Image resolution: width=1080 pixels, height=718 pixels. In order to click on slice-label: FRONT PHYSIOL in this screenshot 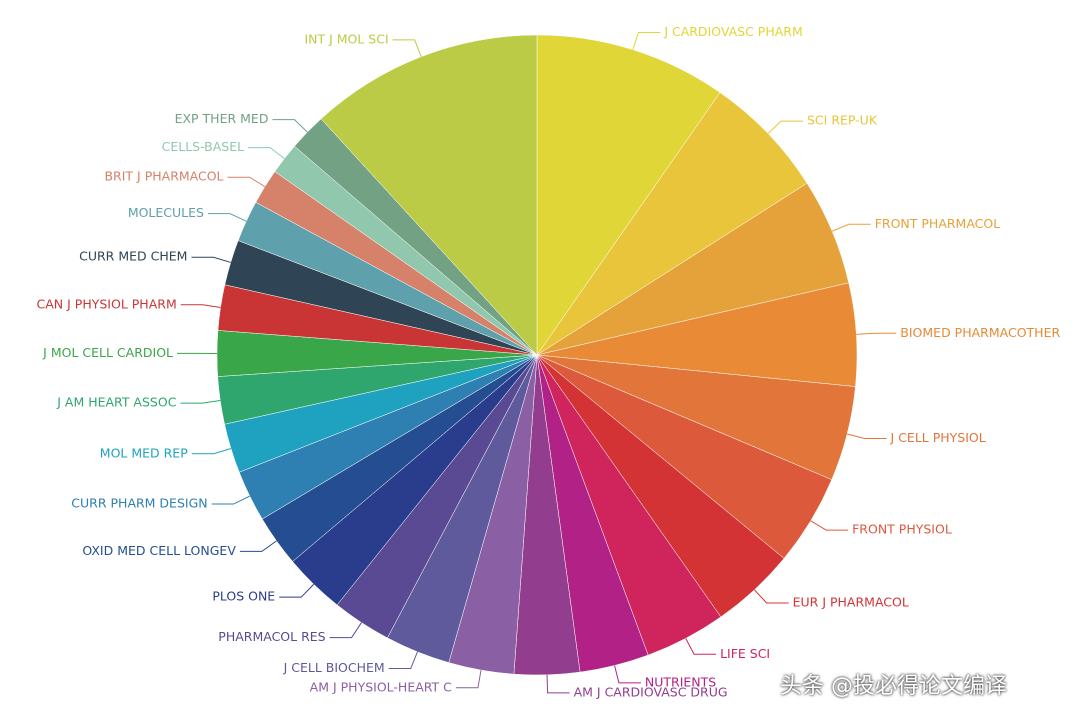, I will do `click(902, 529)`.